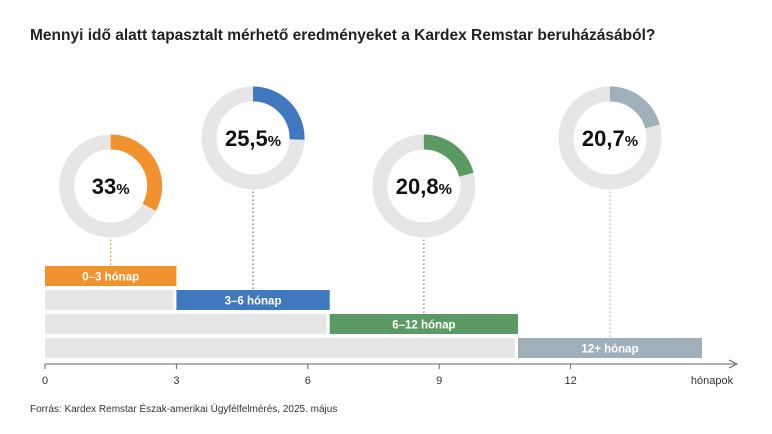 The width and height of the screenshot is (772, 434). I want to click on donut-value-3: 20,8%, so click(424, 186).